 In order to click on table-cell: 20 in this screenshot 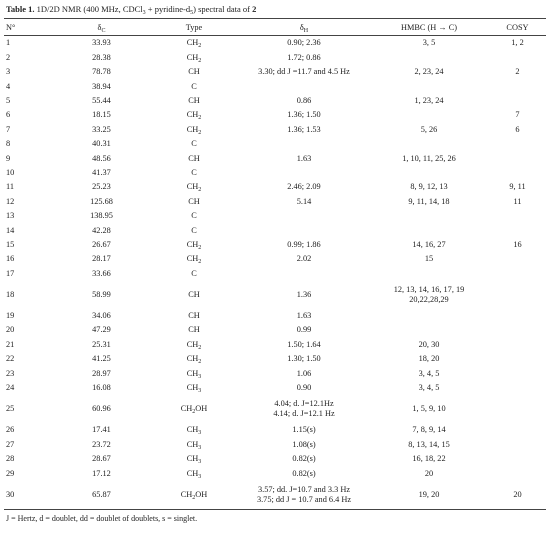, I will do `click(517, 495)`.